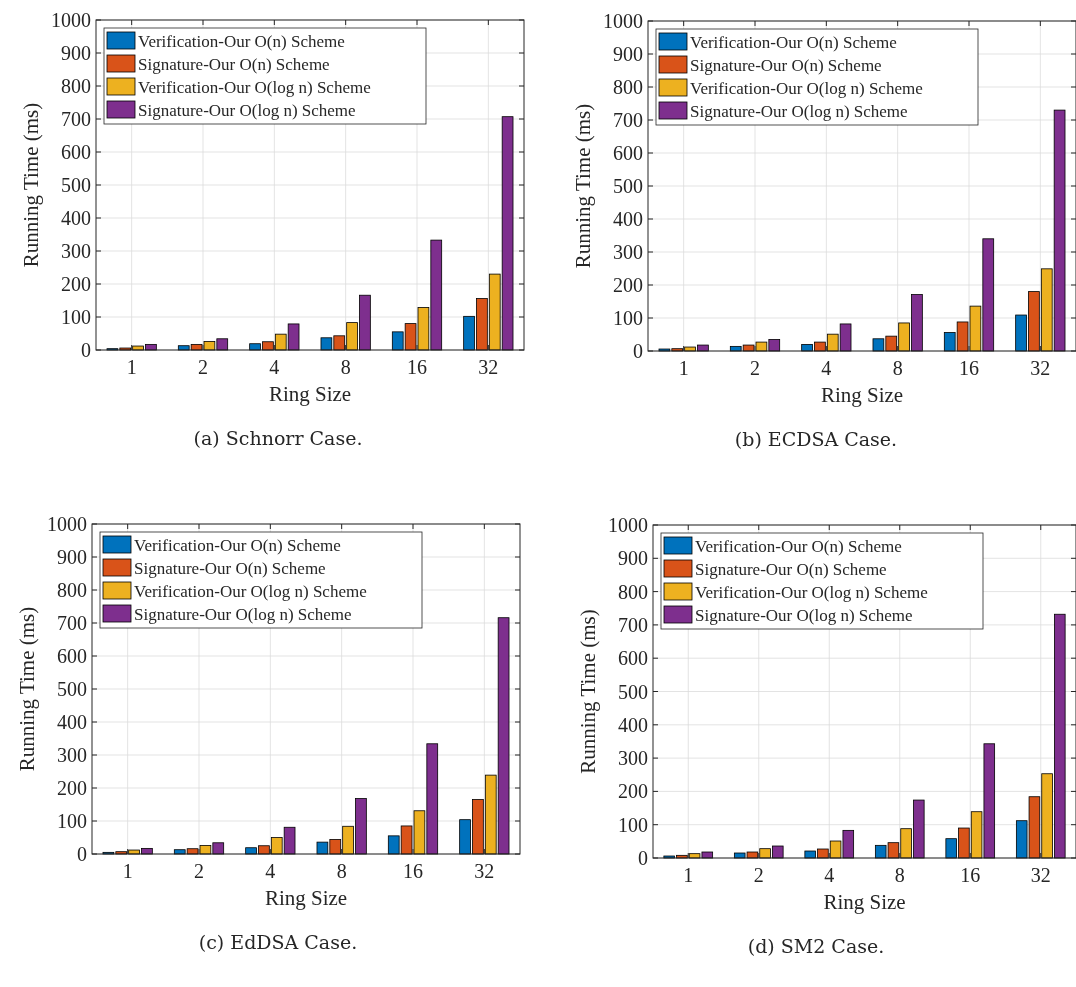 Image resolution: width=1076 pixels, height=987 pixels. Describe the element at coordinates (816, 439) in the screenshot. I see `text: (b) ECDSA Case.` at that location.